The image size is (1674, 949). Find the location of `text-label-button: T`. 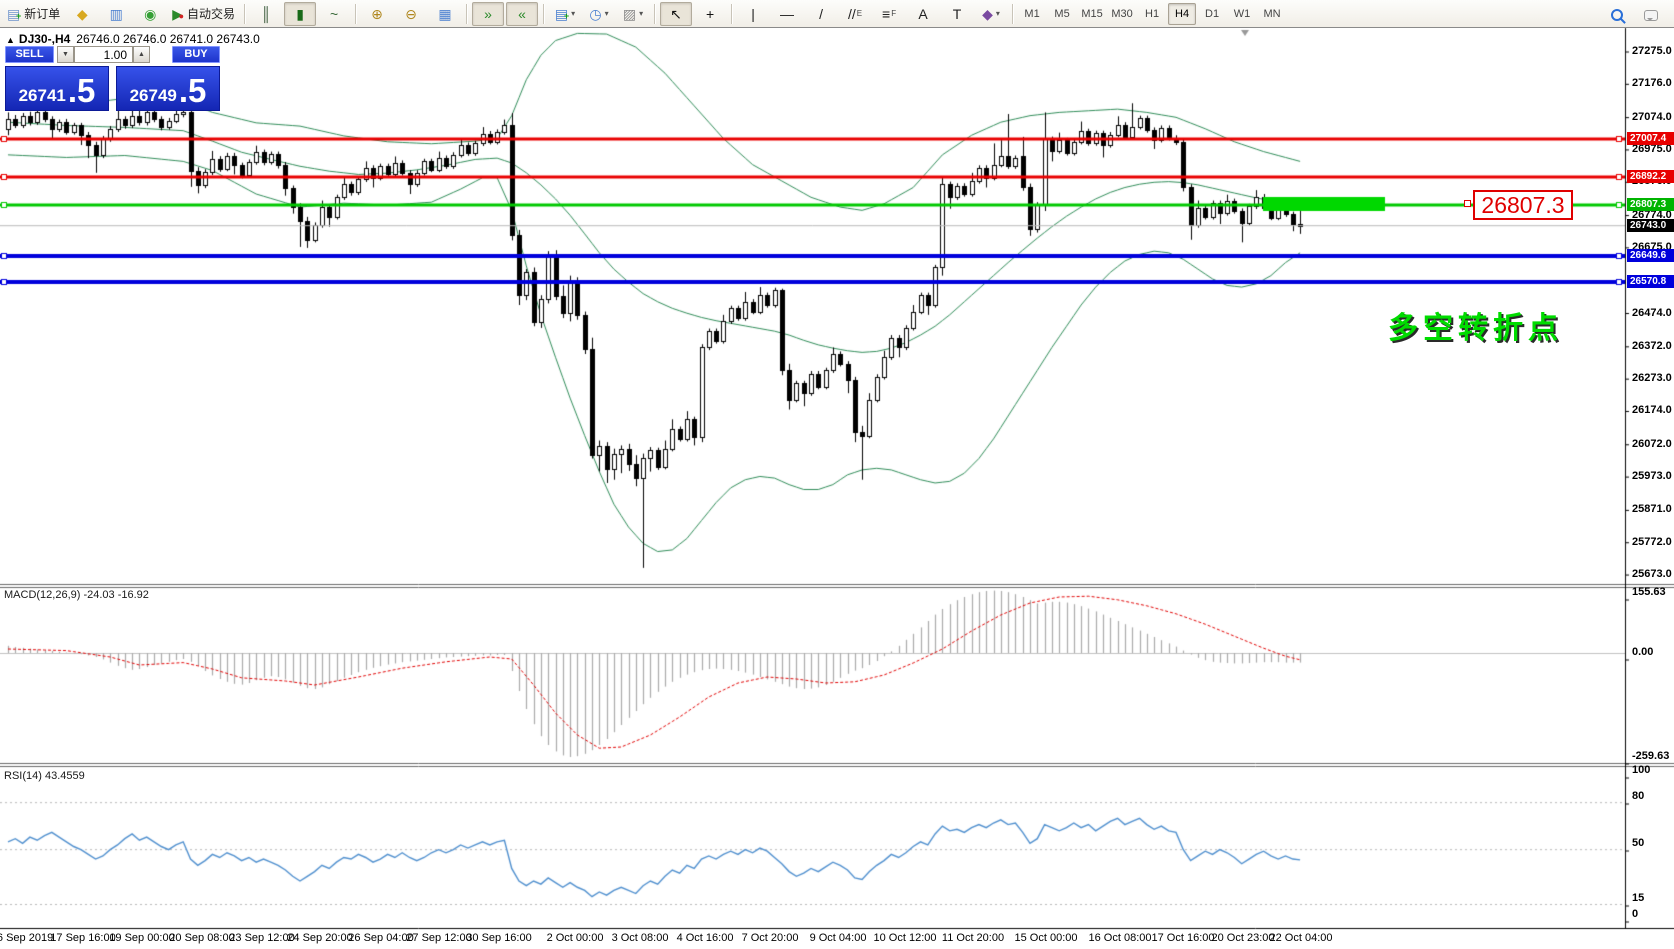

text-label-button: T is located at coordinates (957, 14).